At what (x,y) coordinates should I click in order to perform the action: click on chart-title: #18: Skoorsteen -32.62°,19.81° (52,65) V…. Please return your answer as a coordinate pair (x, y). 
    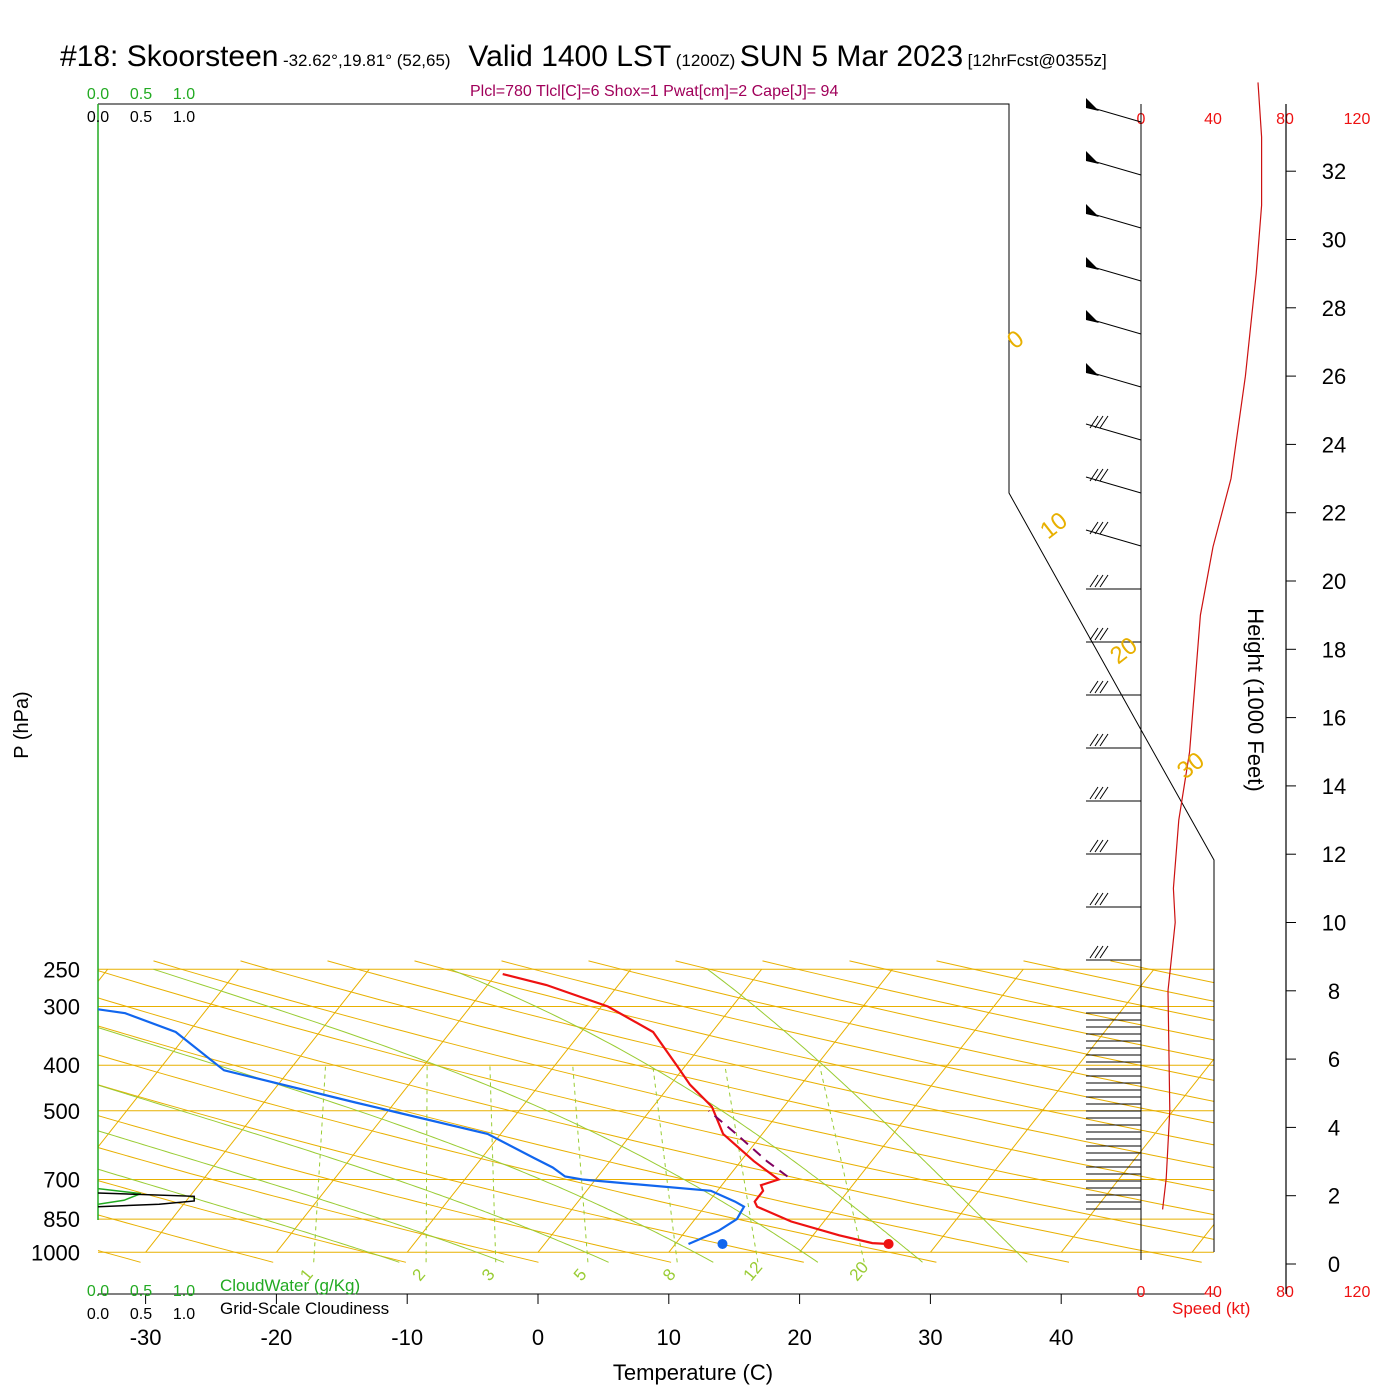
    Looking at the image, I should click on (720, 60).